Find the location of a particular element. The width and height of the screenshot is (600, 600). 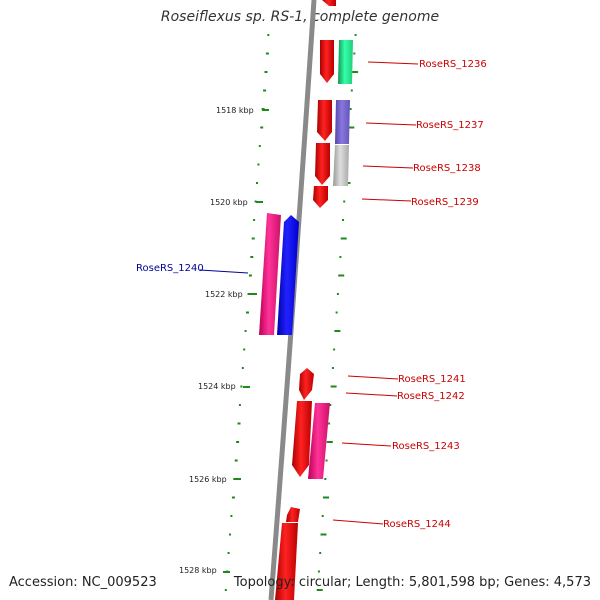

gene-label-rosers-1239: RoseRS_1239 is located at coordinates (445, 202).